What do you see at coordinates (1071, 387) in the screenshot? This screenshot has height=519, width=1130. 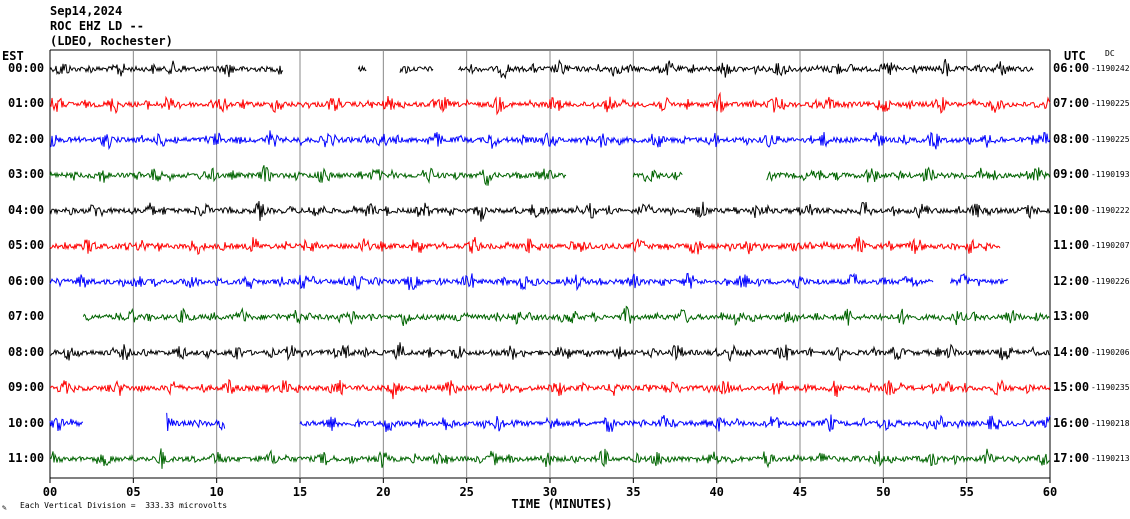 I see `row-utc-label: 15:00` at bounding box center [1071, 387].